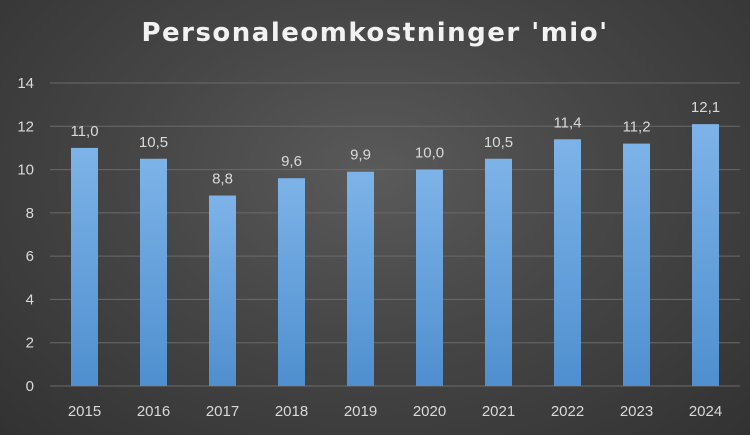  What do you see at coordinates (360, 155) in the screenshot?
I see `data-label: 9,9` at bounding box center [360, 155].